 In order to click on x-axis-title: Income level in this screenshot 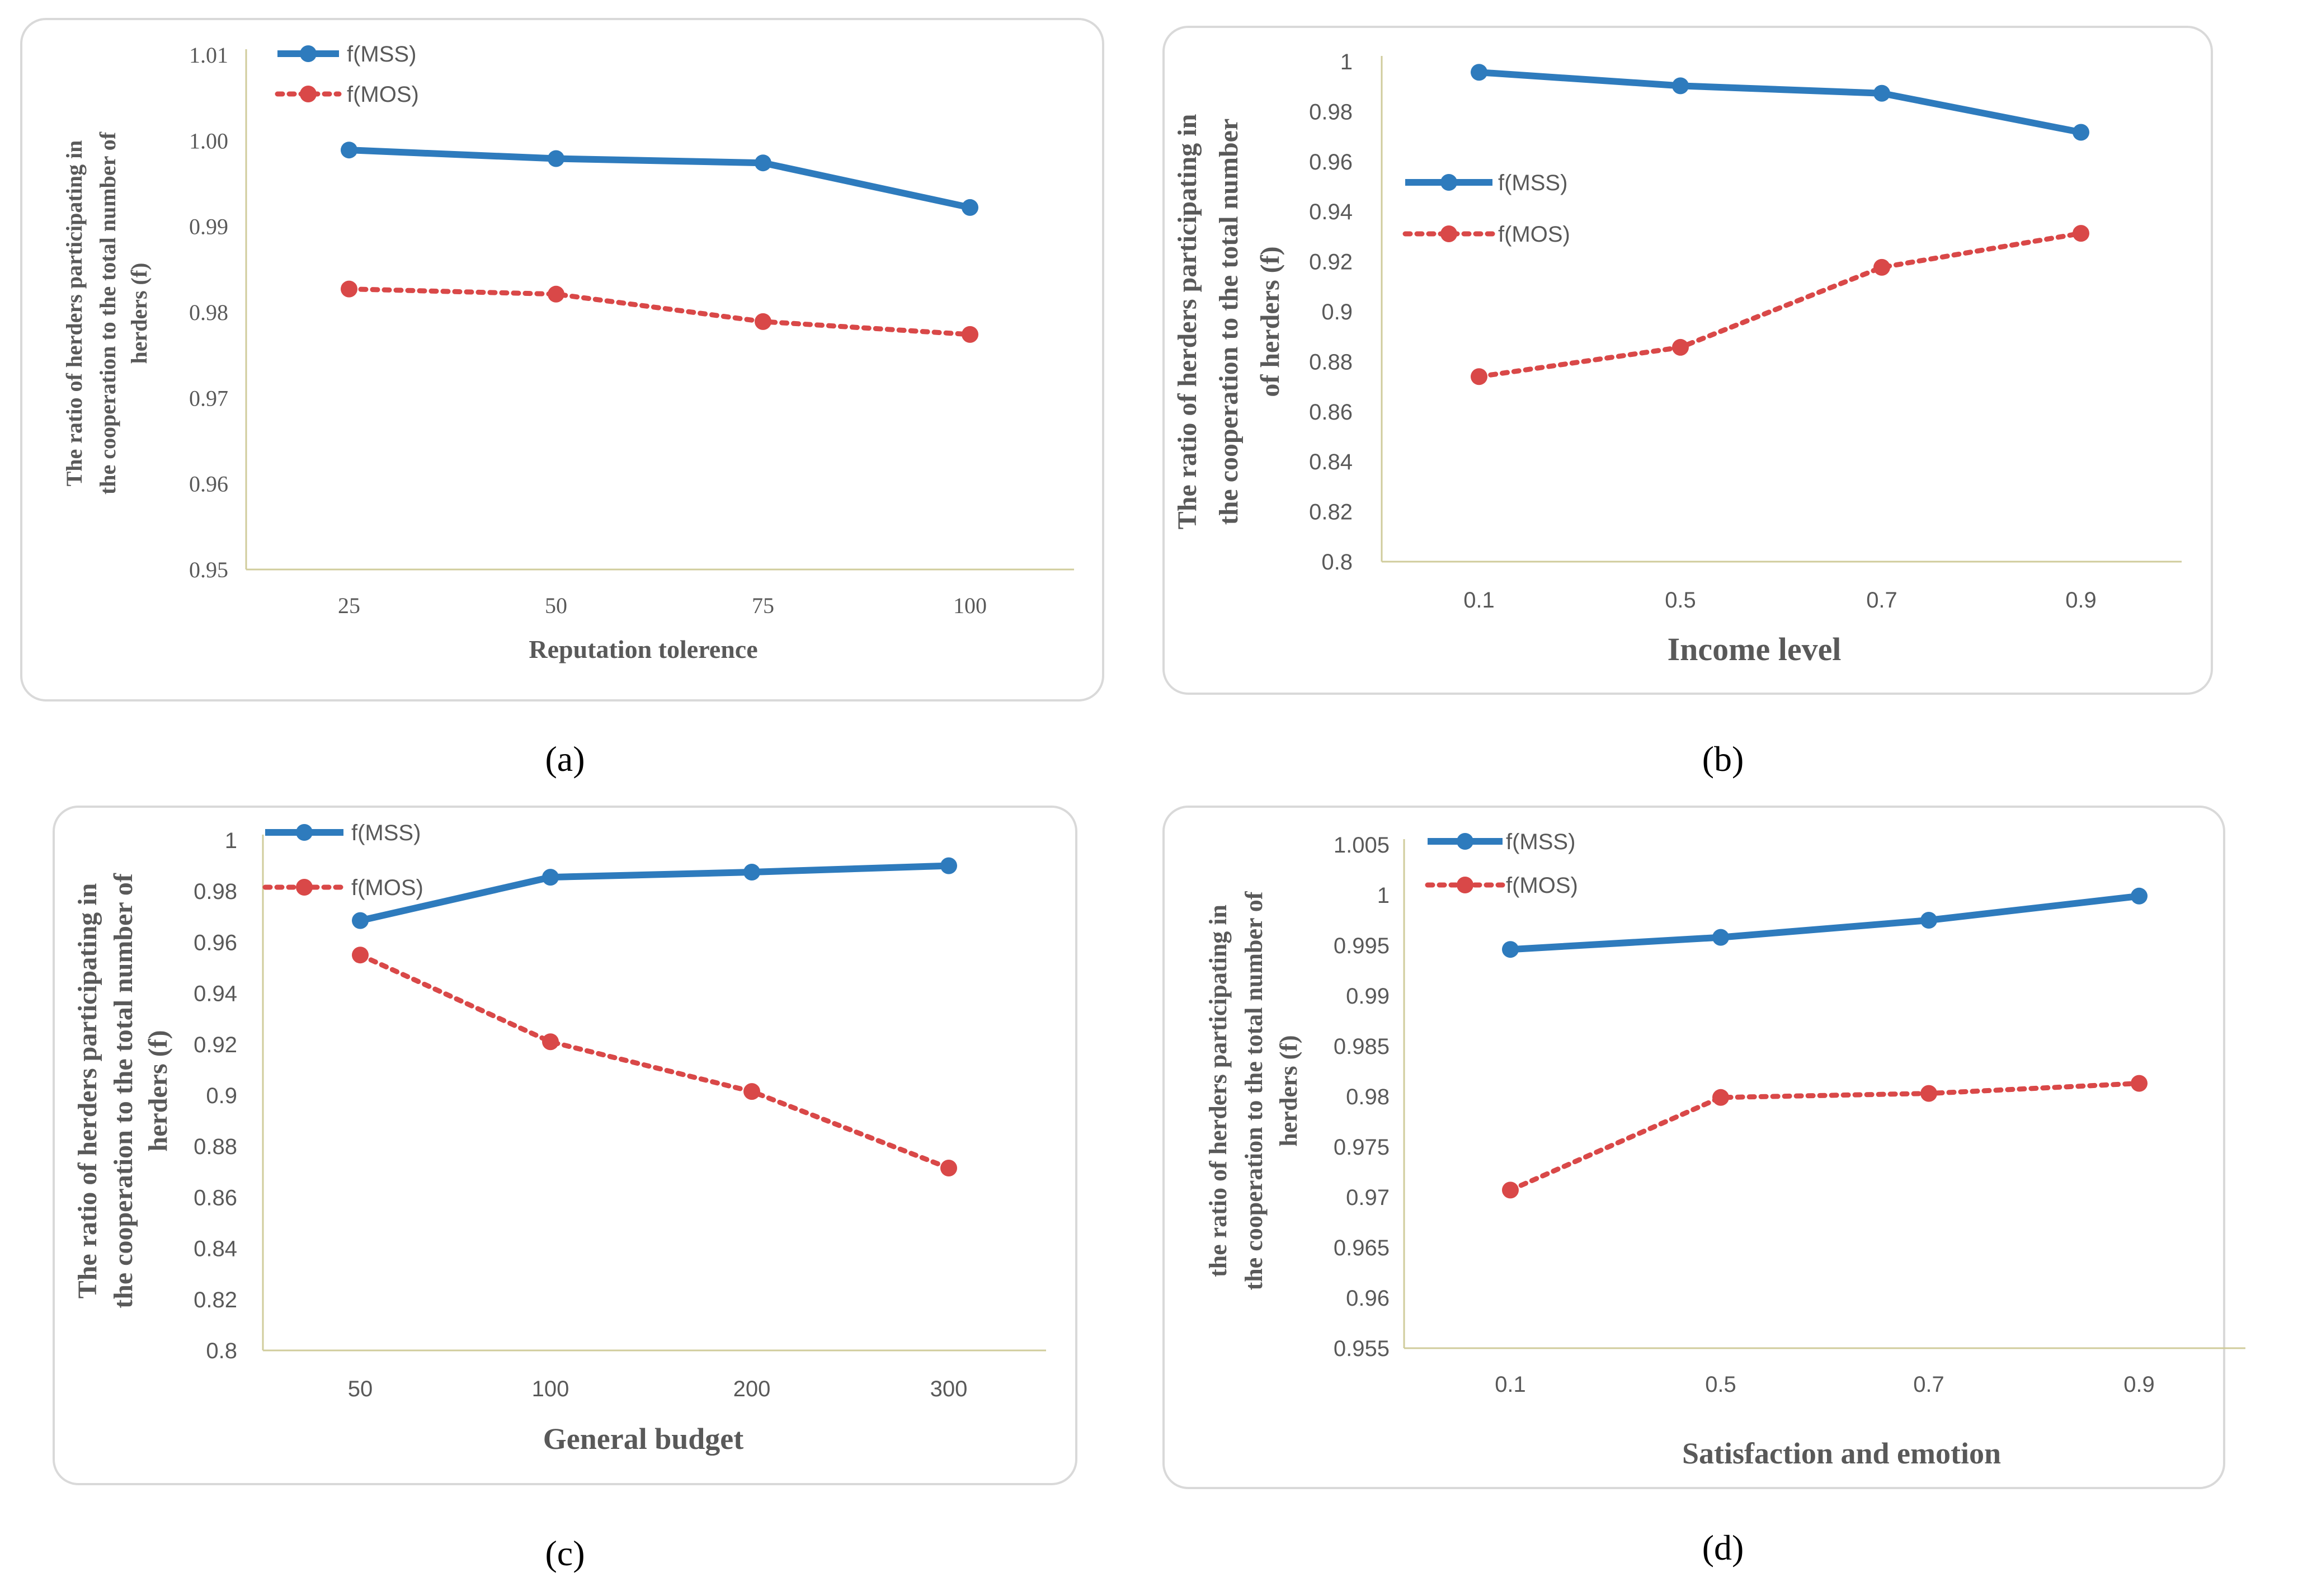, I will do `click(1755, 649)`.